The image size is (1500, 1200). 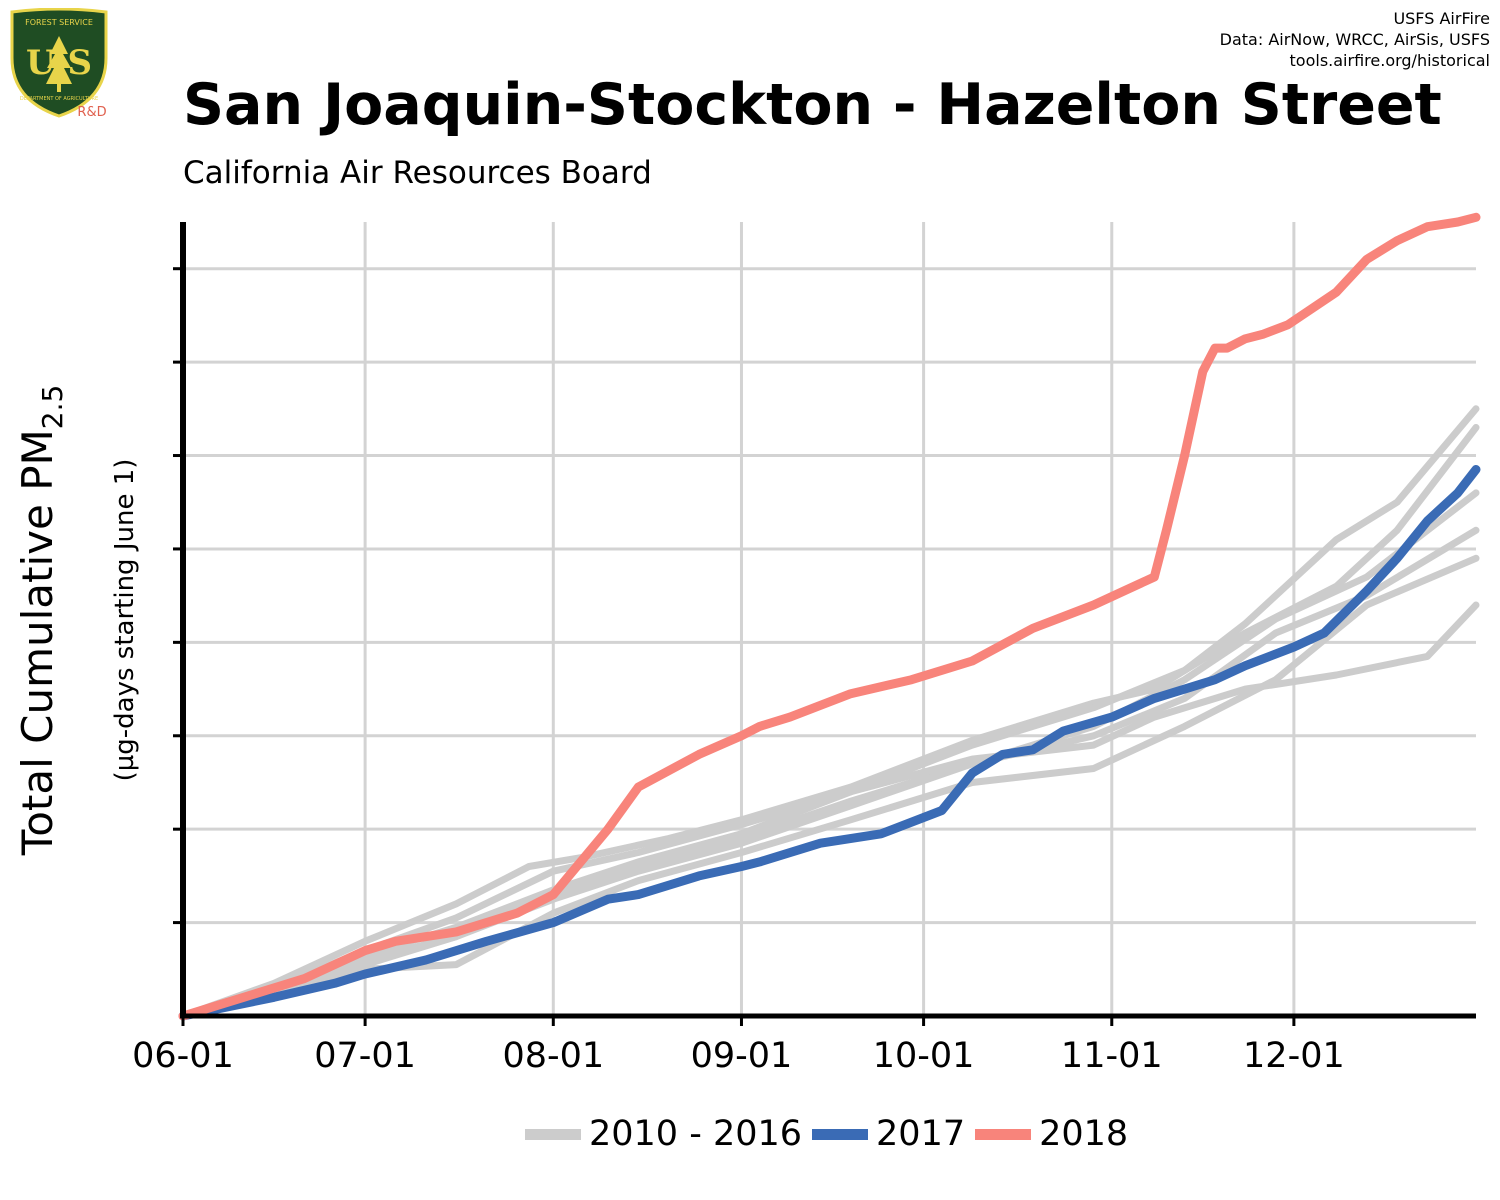 What do you see at coordinates (1112, 1056) in the screenshot?
I see `x-tick-label: 11-01` at bounding box center [1112, 1056].